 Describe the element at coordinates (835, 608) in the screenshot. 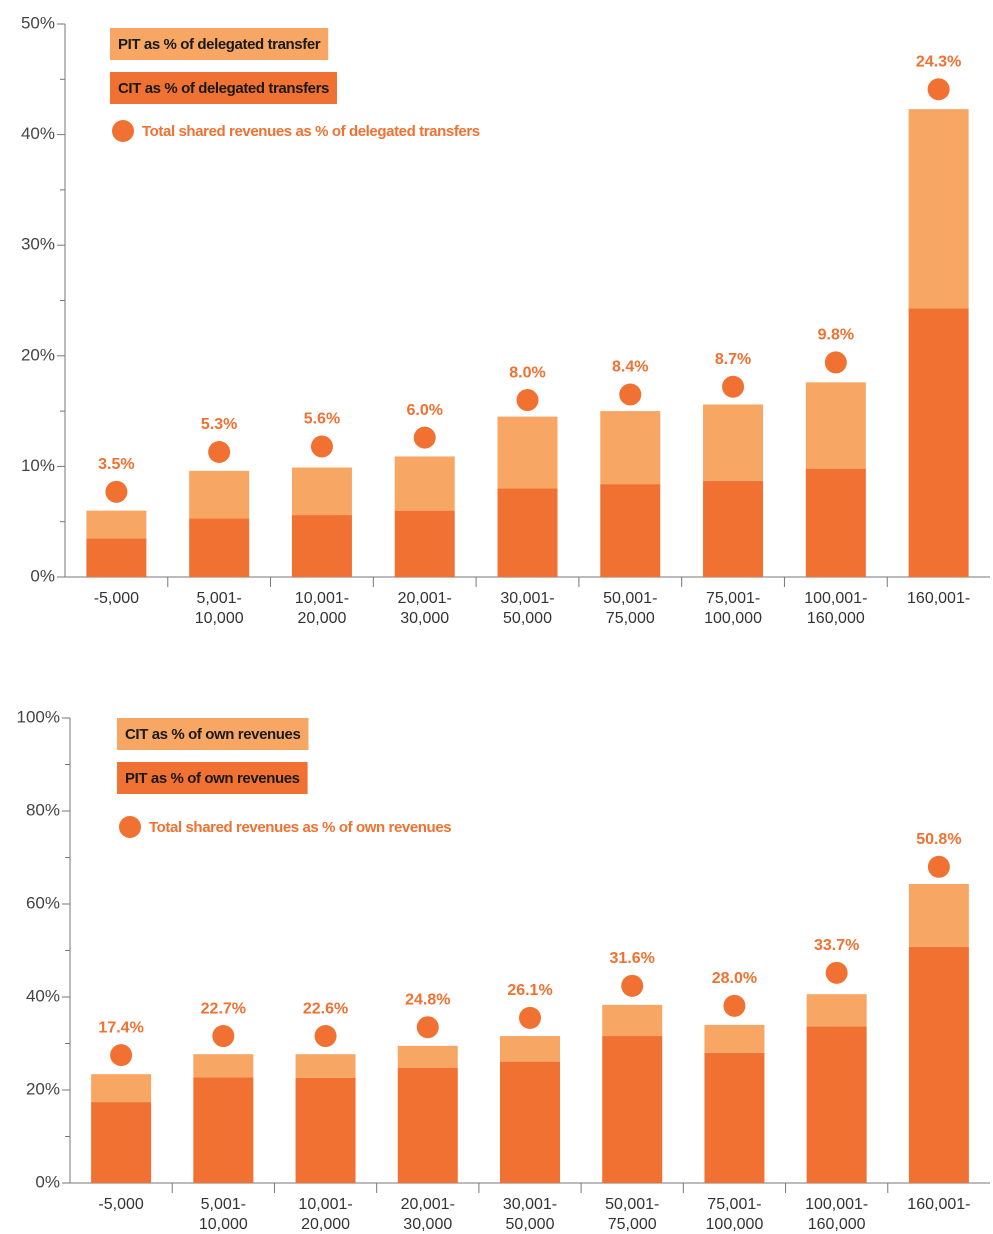

I see `x-tick-label: 100,001- 160,000` at that location.